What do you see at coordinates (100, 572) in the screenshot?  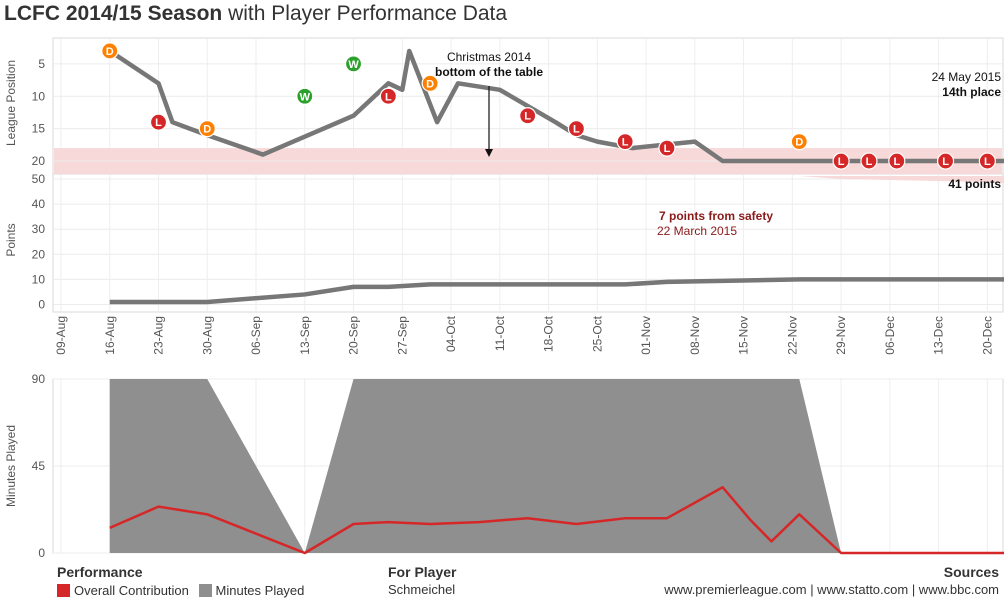 I see `legend-title: Performance` at bounding box center [100, 572].